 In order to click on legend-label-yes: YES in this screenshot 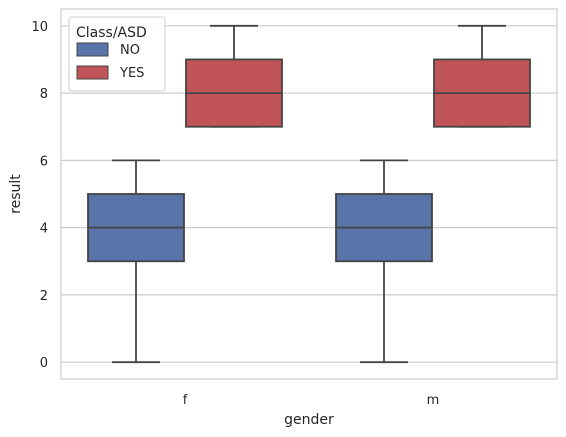, I will do `click(131, 73)`.